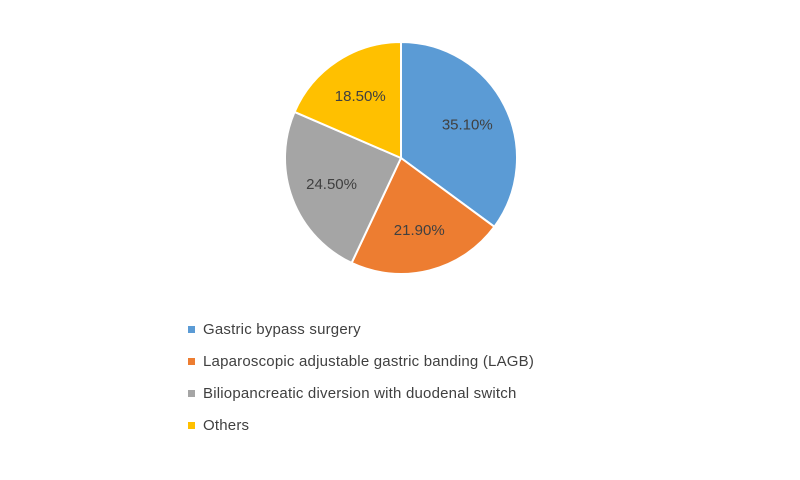 The image size is (800, 480). I want to click on pie-slice-gastric-bypass, so click(459, 134).